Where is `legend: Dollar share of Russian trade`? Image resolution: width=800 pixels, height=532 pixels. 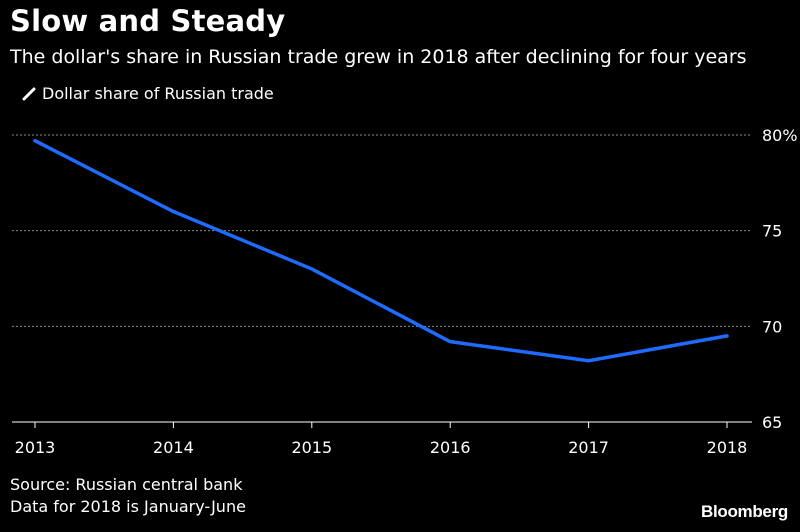
legend: Dollar share of Russian trade is located at coordinates (148, 93).